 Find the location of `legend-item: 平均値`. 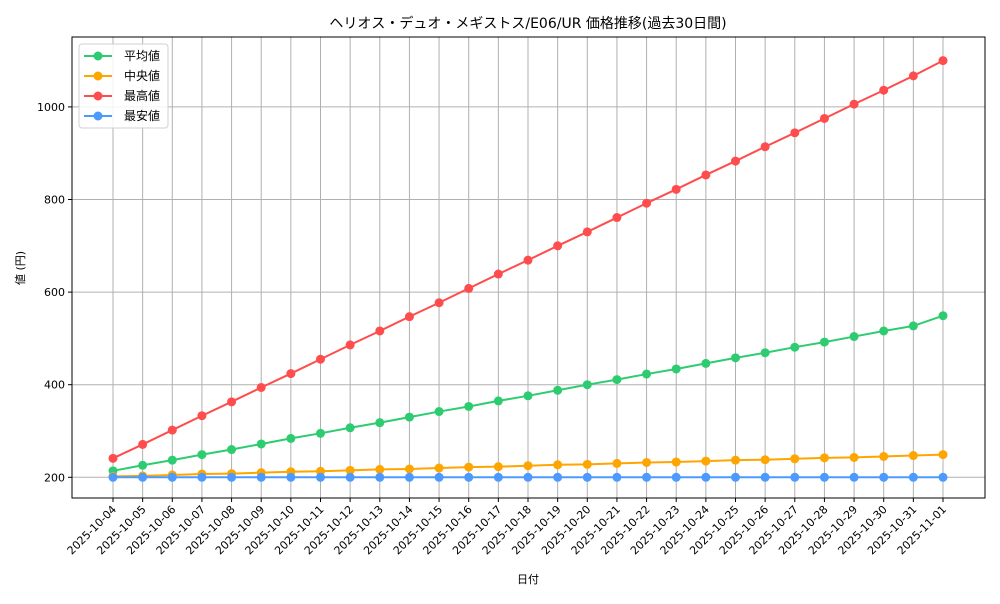

legend-item: 平均値 is located at coordinates (122, 55).